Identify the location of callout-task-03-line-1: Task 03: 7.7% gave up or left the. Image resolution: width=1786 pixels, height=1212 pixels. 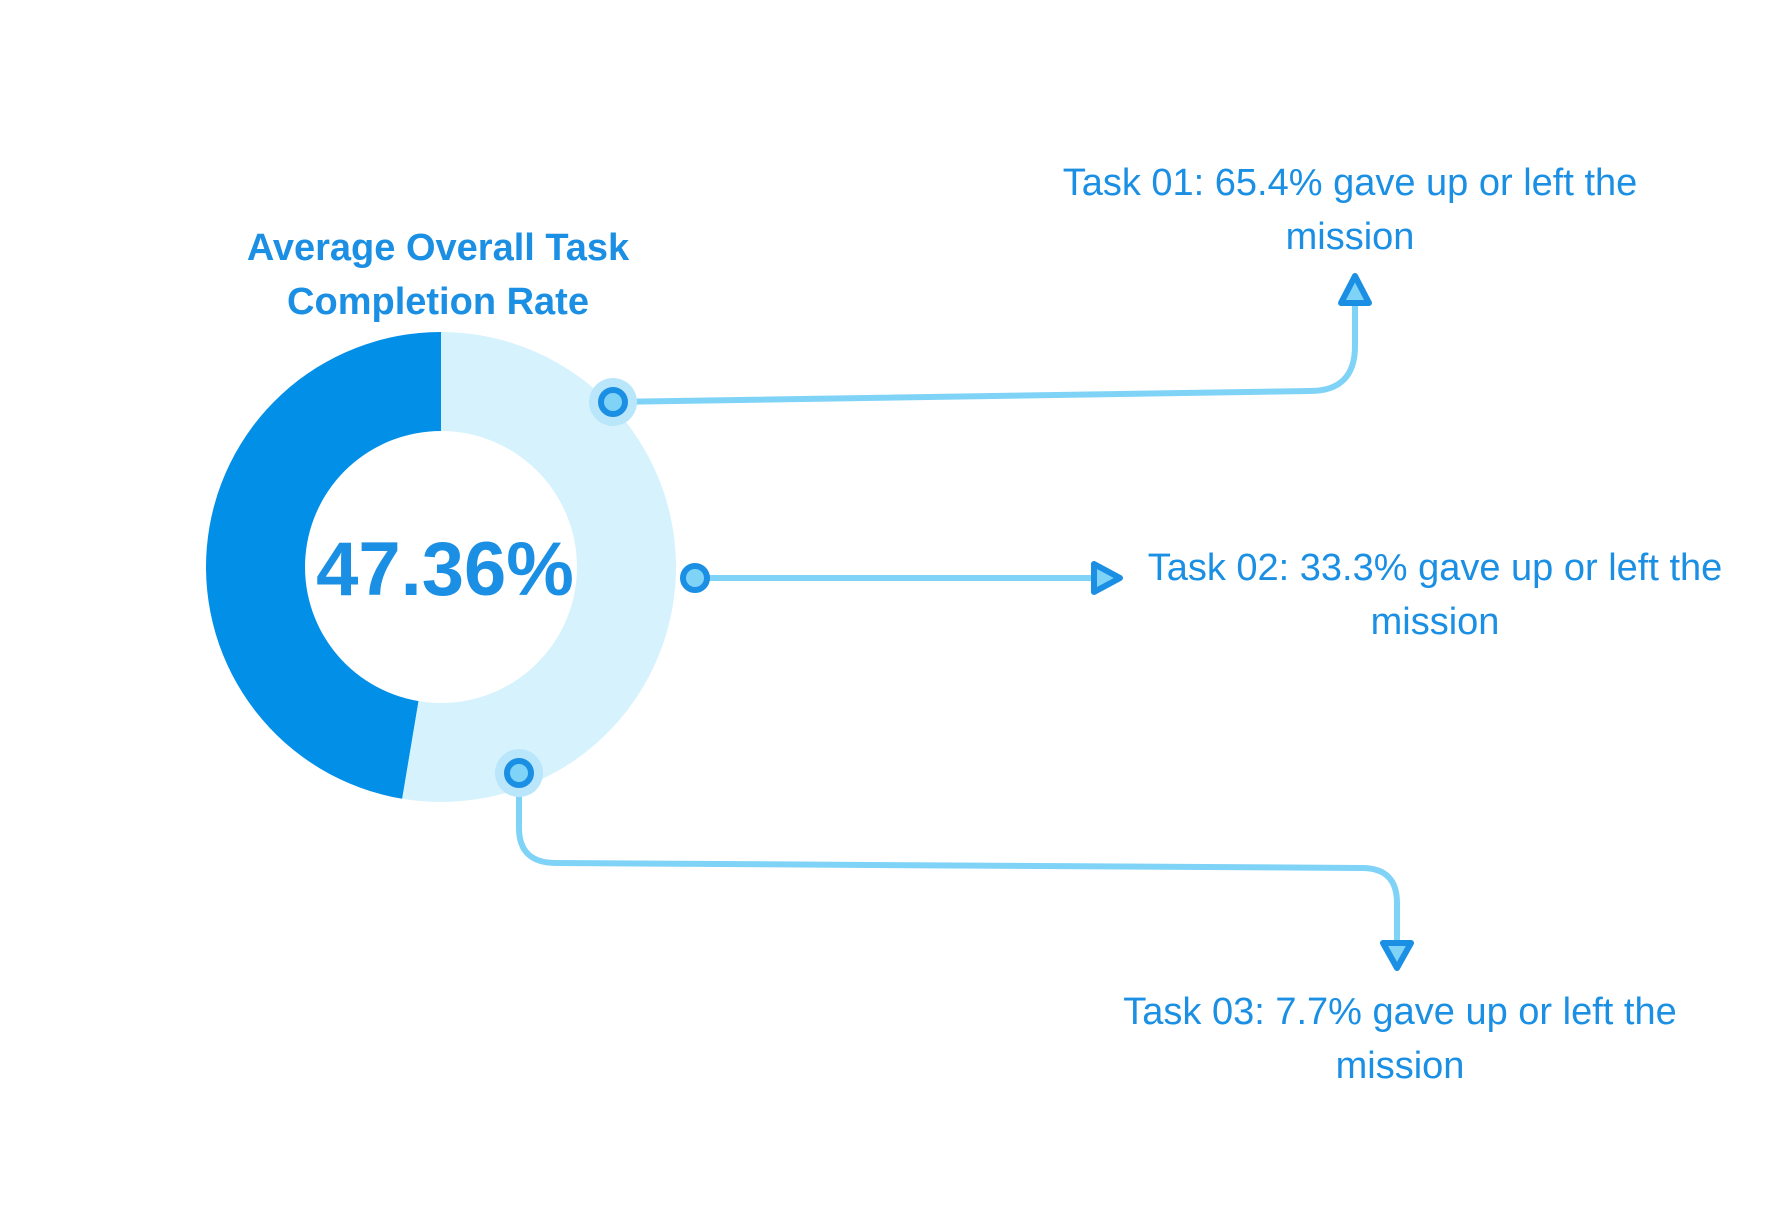
(1400, 1012).